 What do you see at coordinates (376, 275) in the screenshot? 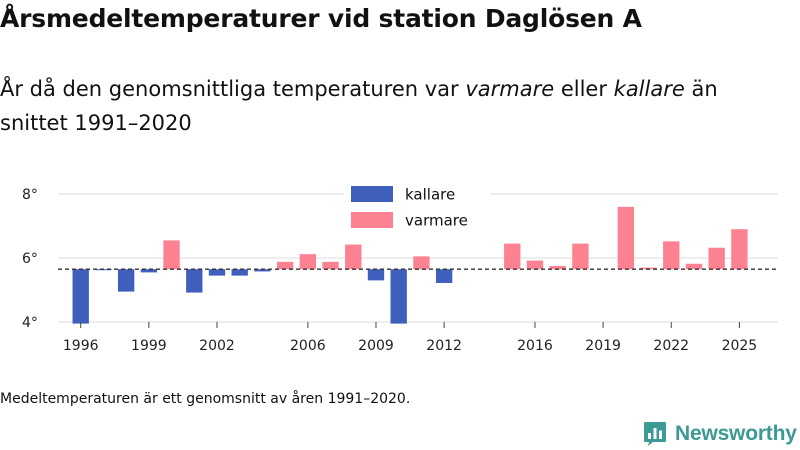
I see `bar-2009` at bounding box center [376, 275].